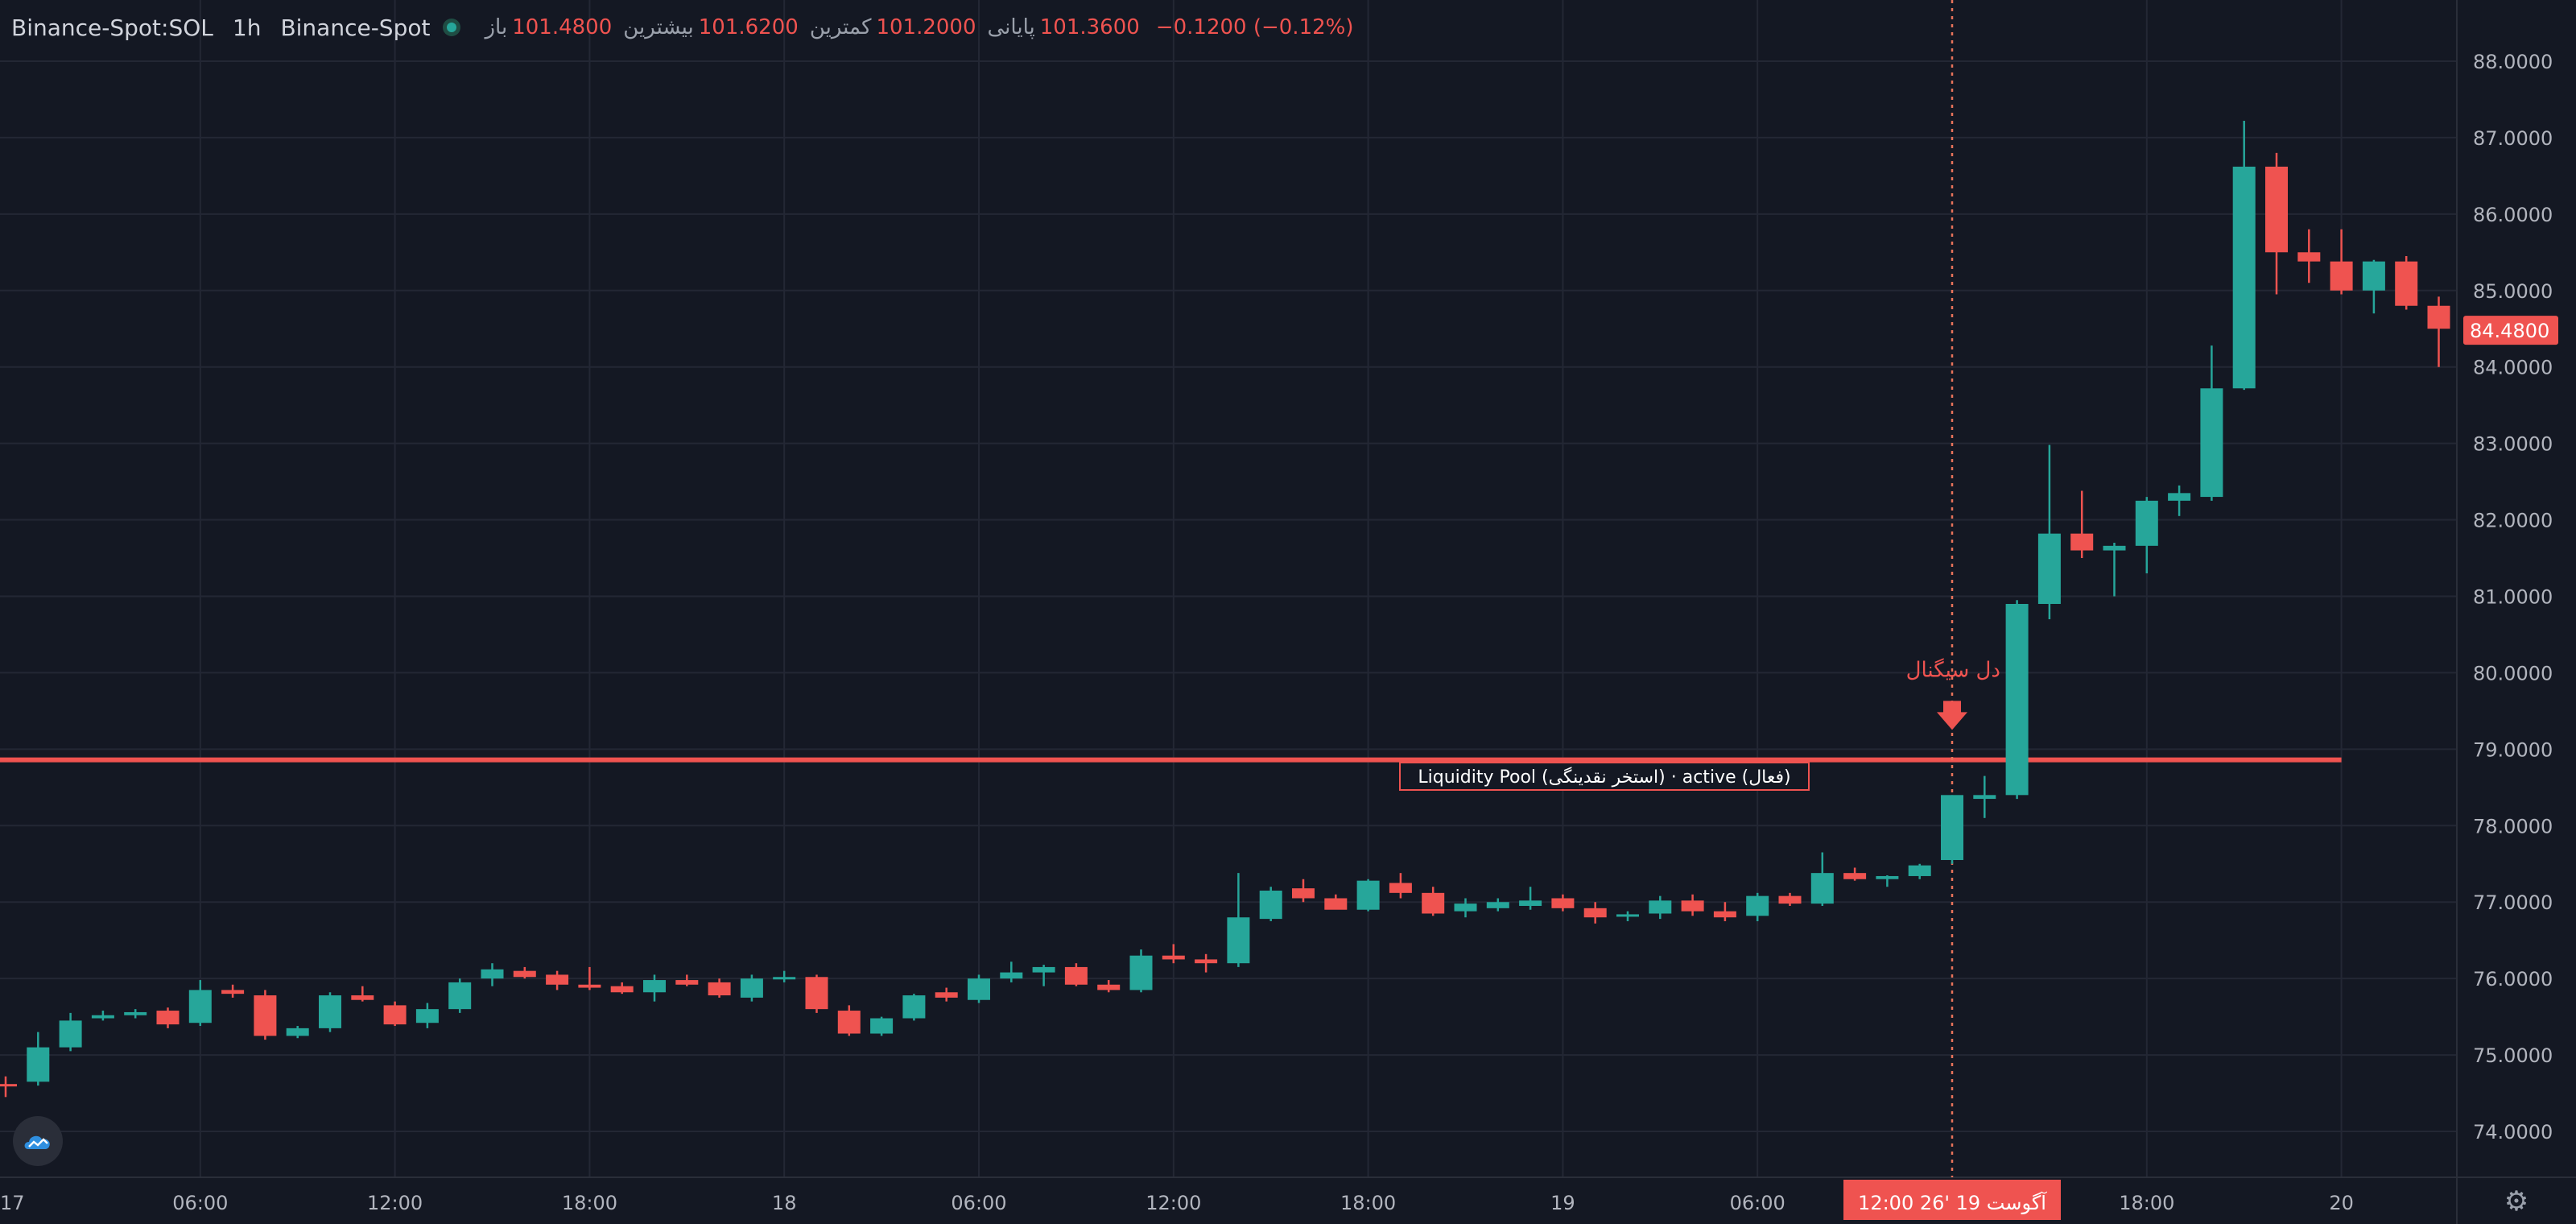  Describe the element at coordinates (247, 27) in the screenshot. I see `interval-label: 1h` at that location.